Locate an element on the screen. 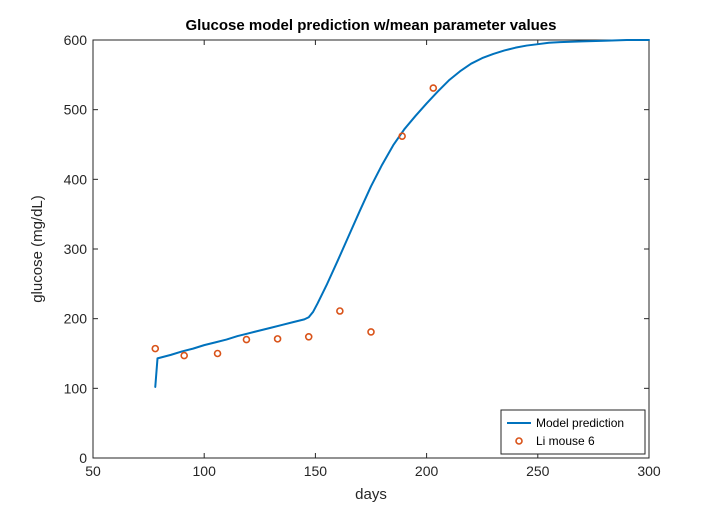 This screenshot has width=718, height=520. y-axis-label: glucose (mg/dL) is located at coordinates (37, 249).